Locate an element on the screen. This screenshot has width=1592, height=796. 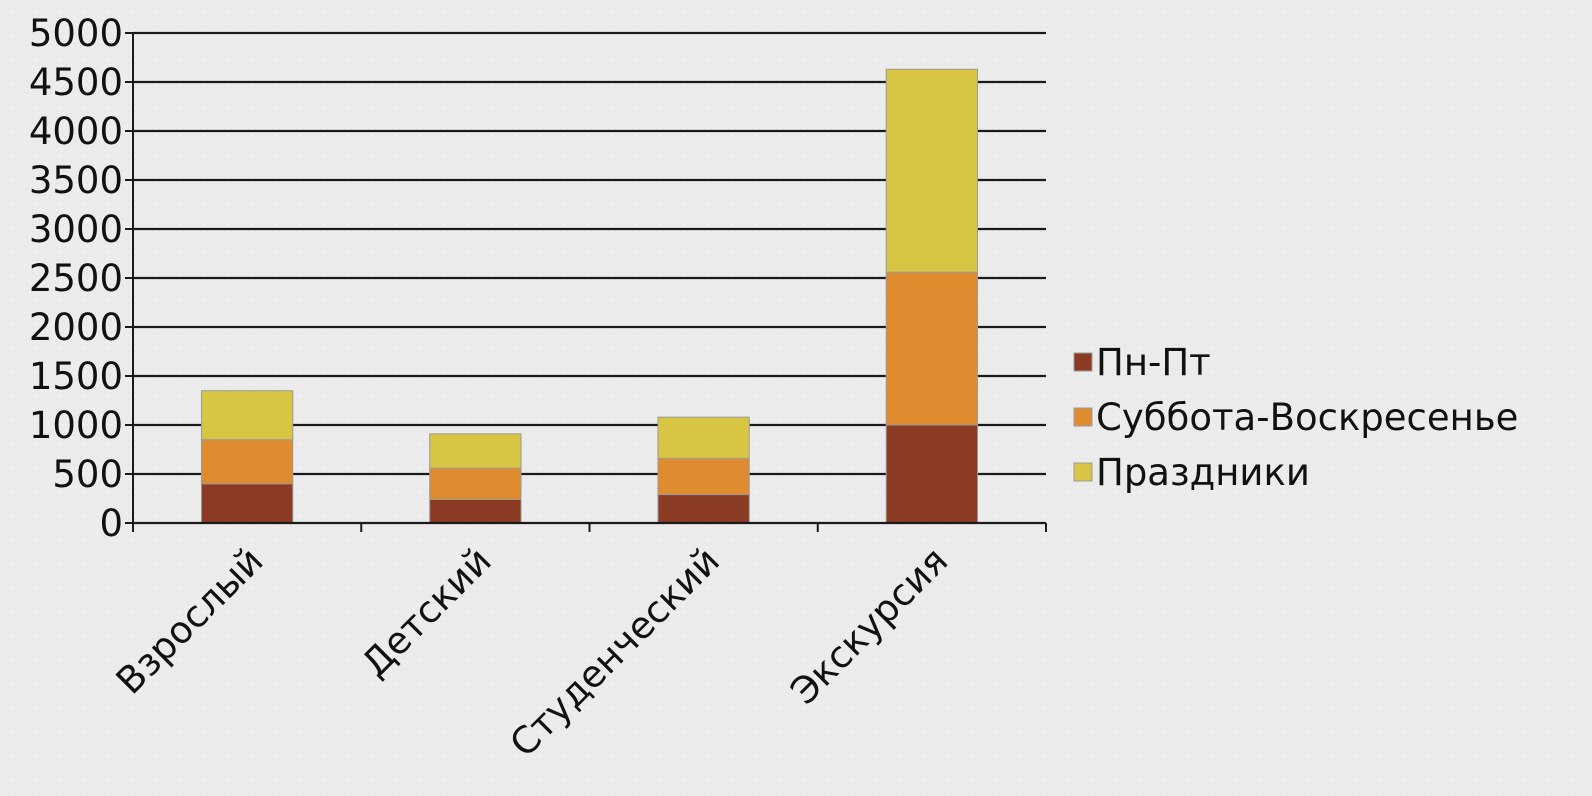
legend: Пн-Пт Суббота-Воскресенье Праздники is located at coordinates (1295, 417).